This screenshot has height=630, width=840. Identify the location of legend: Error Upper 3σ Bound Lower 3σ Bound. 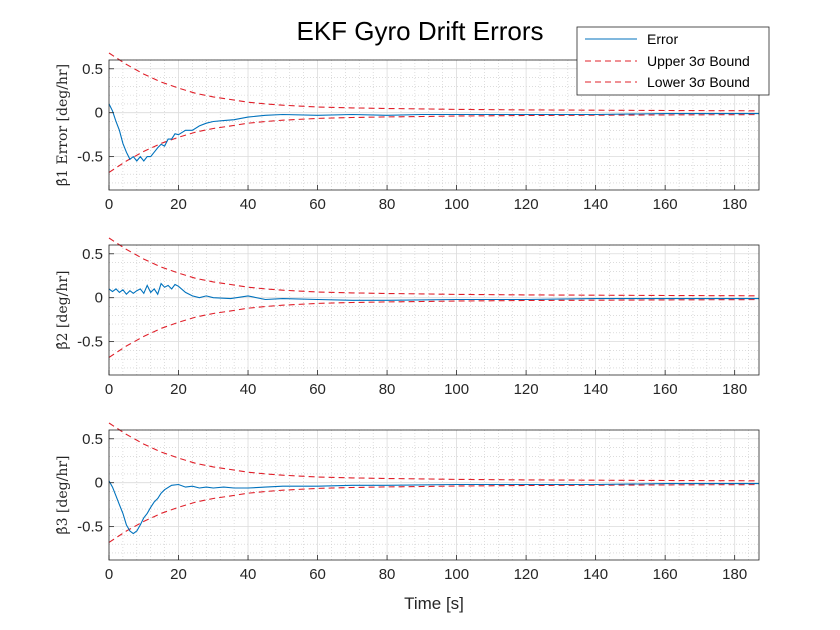
(673, 61).